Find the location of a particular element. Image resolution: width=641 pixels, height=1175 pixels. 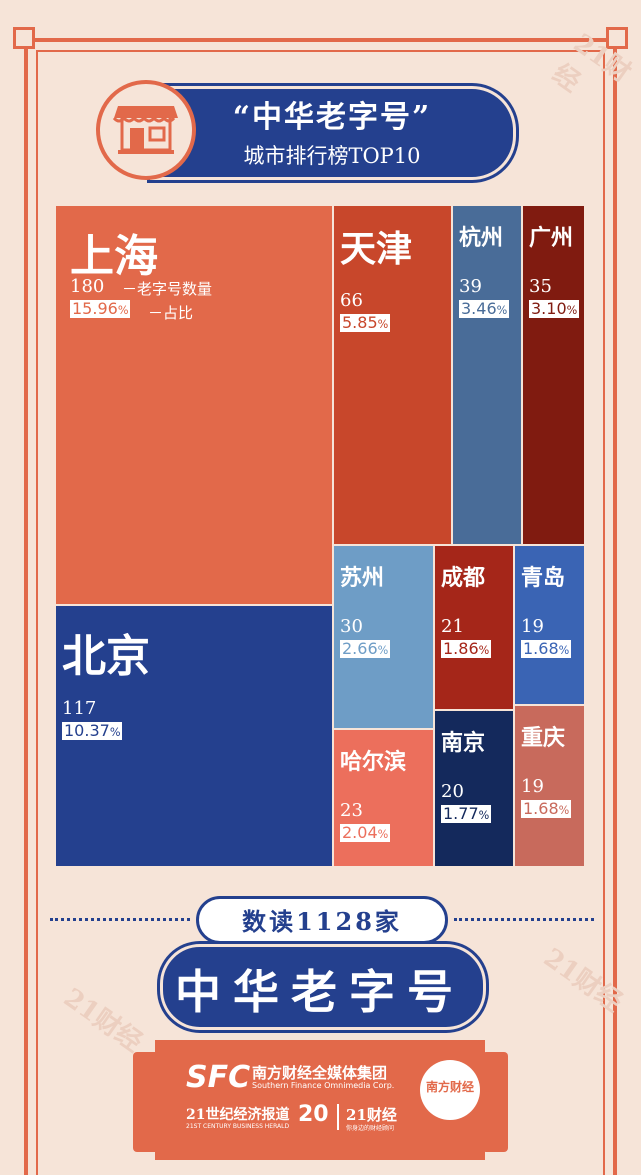

treemap-cell: 北京 117 10.37% is located at coordinates (195, 737).